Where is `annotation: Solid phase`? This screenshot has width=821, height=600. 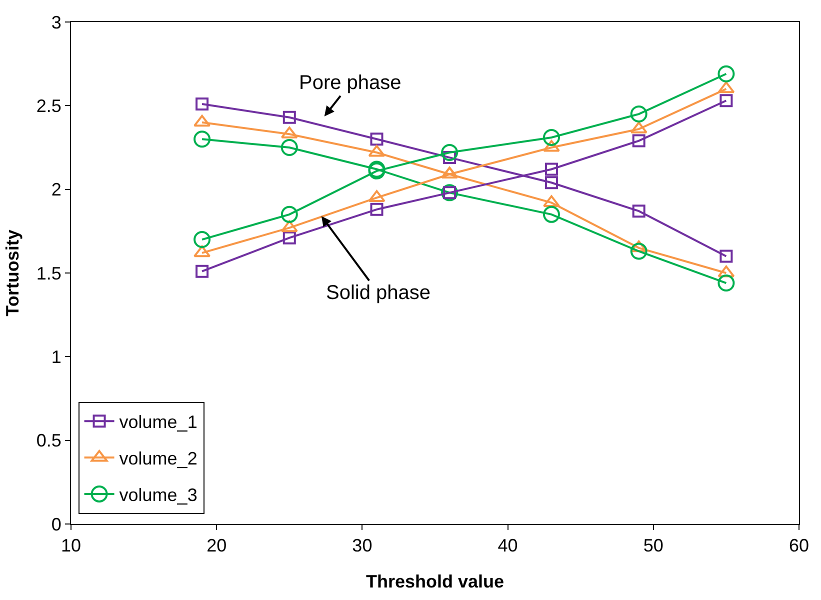
annotation: Solid phase is located at coordinates (378, 293).